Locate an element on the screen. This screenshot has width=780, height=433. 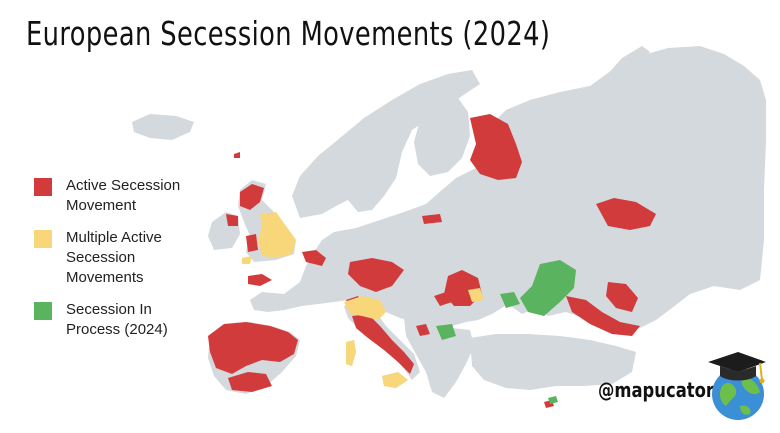
finland is located at coordinates (442, 137).